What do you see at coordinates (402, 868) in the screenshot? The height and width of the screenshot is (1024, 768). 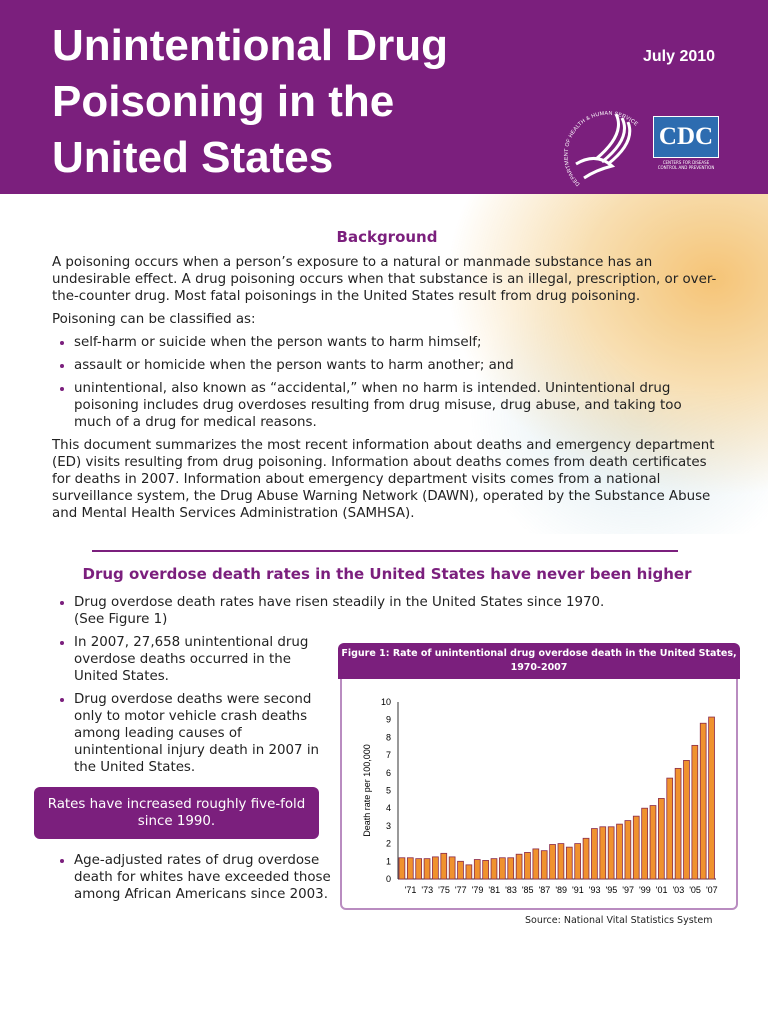 I see `bar-1970` at bounding box center [402, 868].